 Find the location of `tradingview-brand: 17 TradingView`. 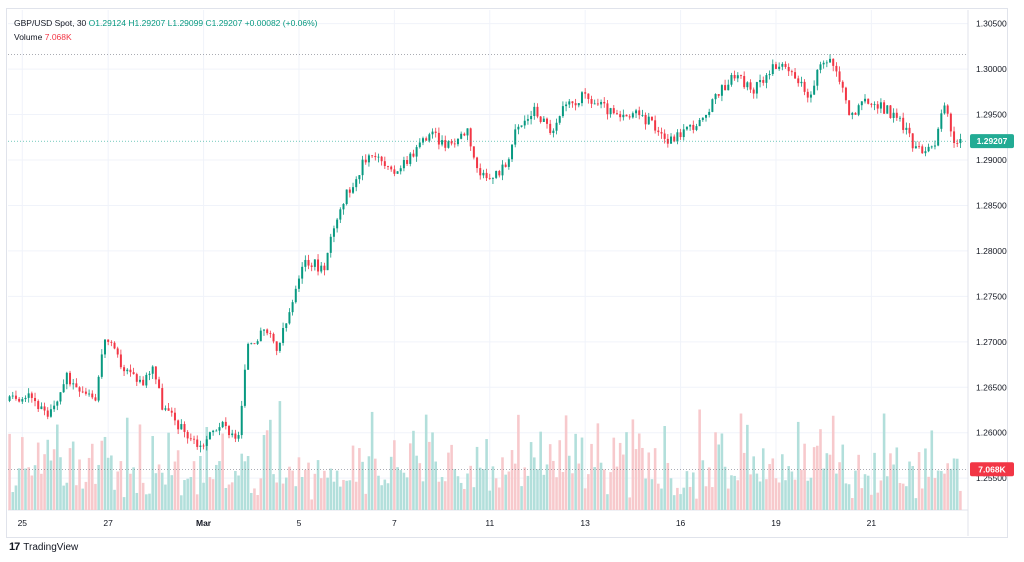

tradingview-brand: 17 TradingView is located at coordinates (43, 547).